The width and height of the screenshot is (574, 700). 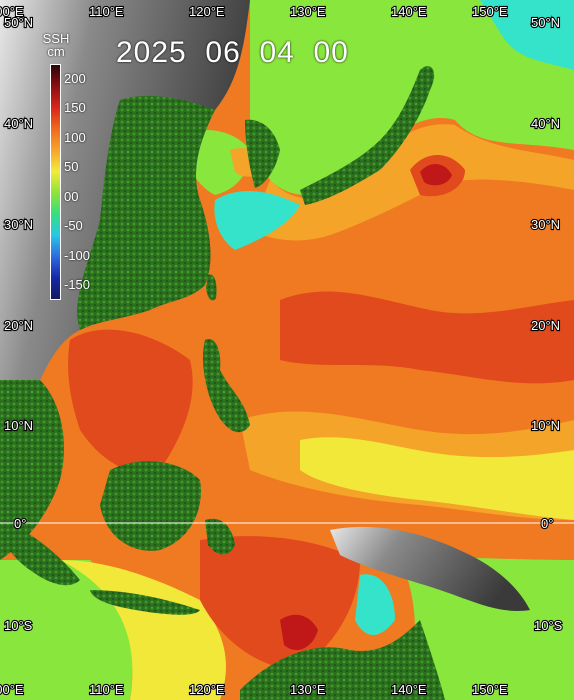 I want to click on lon-labels-bottom: 100°E 110°E 120°E 130°E 140°E 150°E, so click(x=254, y=689).